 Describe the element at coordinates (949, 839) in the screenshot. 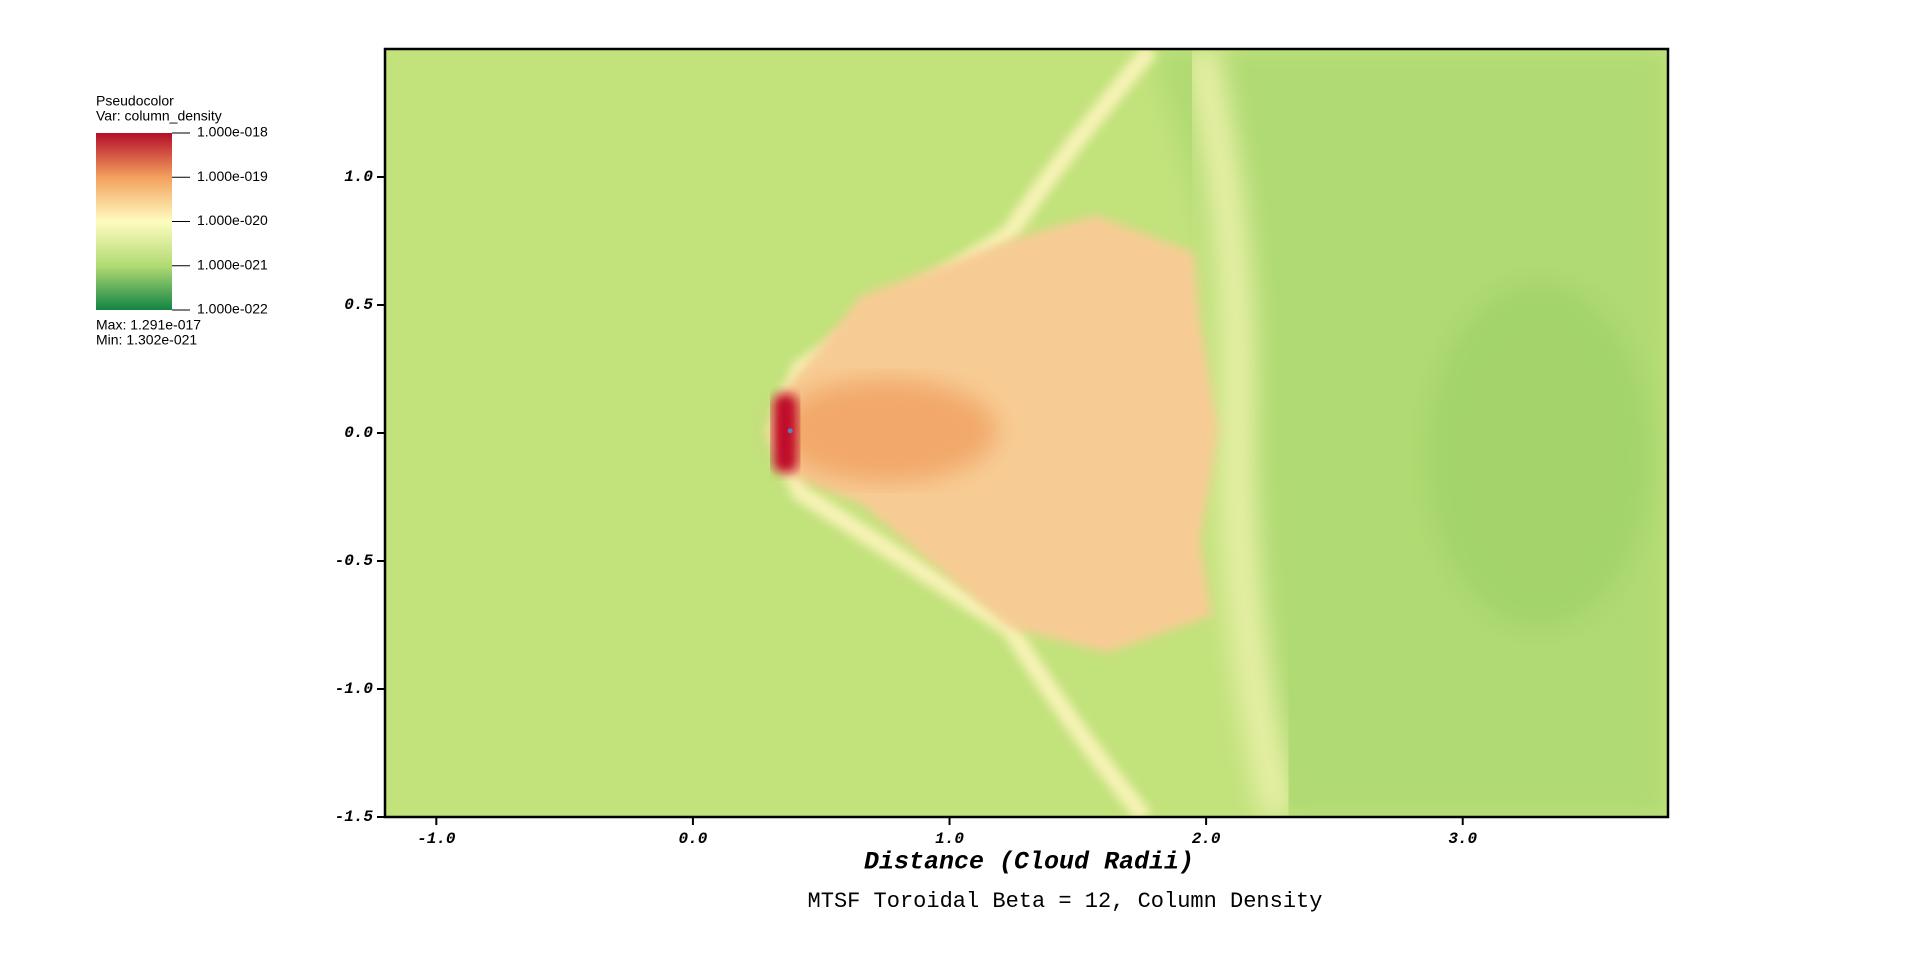

I see `x-tick-label: 1.0` at that location.